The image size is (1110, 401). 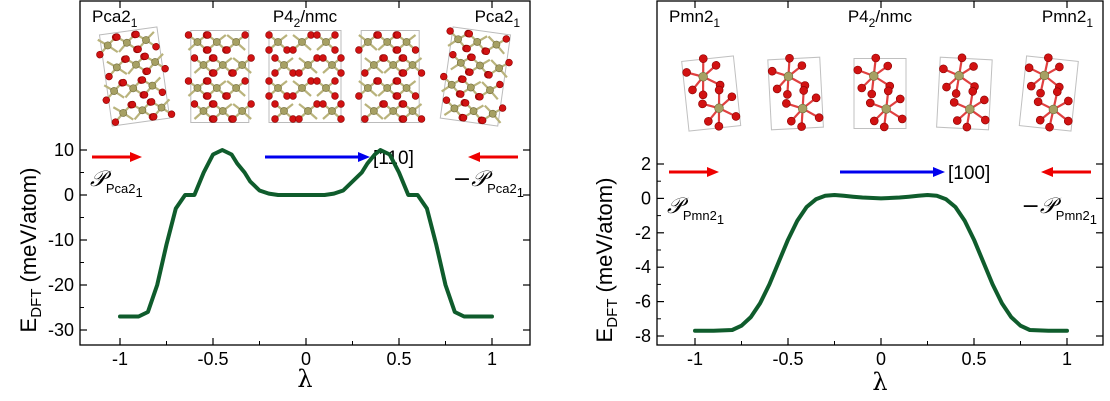 I want to click on x-tick-label: 0, so click(x=881, y=359).